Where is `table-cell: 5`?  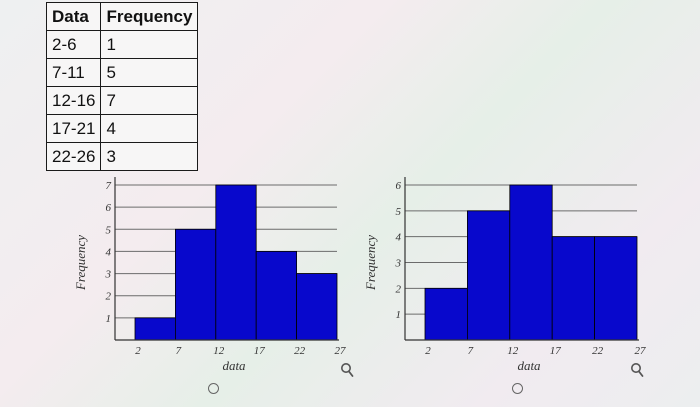
table-cell: 5 is located at coordinates (149, 72).